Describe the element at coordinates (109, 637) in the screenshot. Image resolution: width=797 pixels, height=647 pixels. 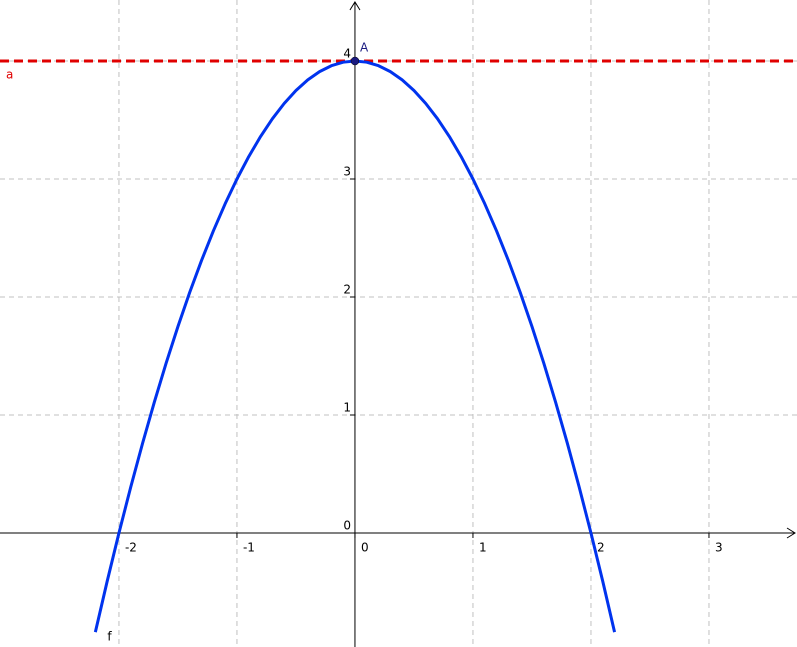
I see `curve-label: f` at that location.